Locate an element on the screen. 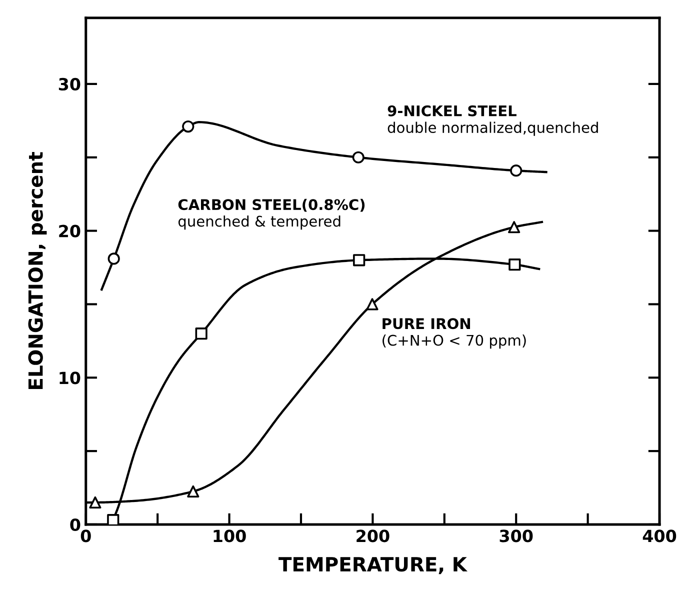 The width and height of the screenshot is (687, 596). x-tick-label: 300 is located at coordinates (516, 536).